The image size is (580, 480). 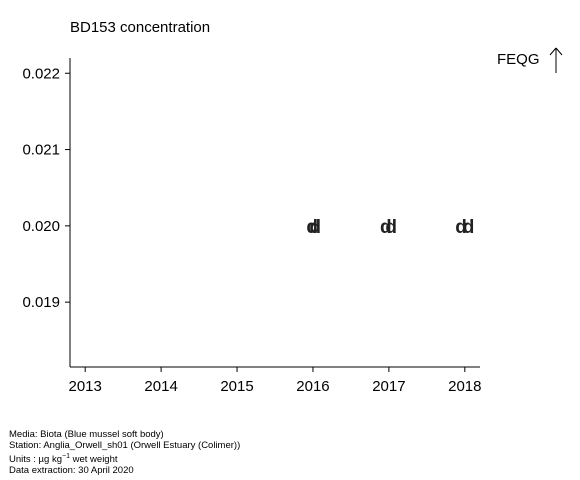 What do you see at coordinates (124, 458) in the screenshot?
I see `footer-units: Units : µg kg−1 wet weight` at bounding box center [124, 458].